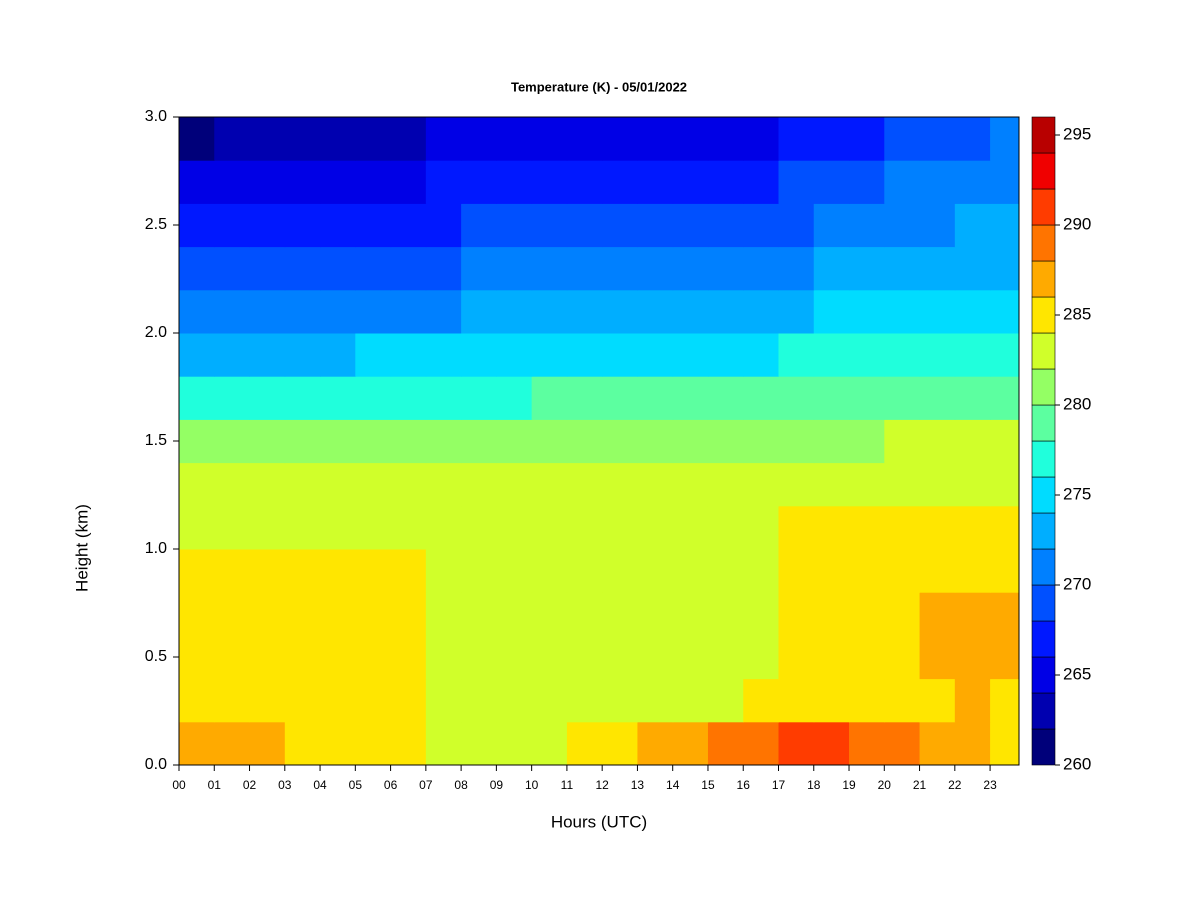  Describe the element at coordinates (81, 548) in the screenshot. I see `y-axis-label: Height (km)` at that location.